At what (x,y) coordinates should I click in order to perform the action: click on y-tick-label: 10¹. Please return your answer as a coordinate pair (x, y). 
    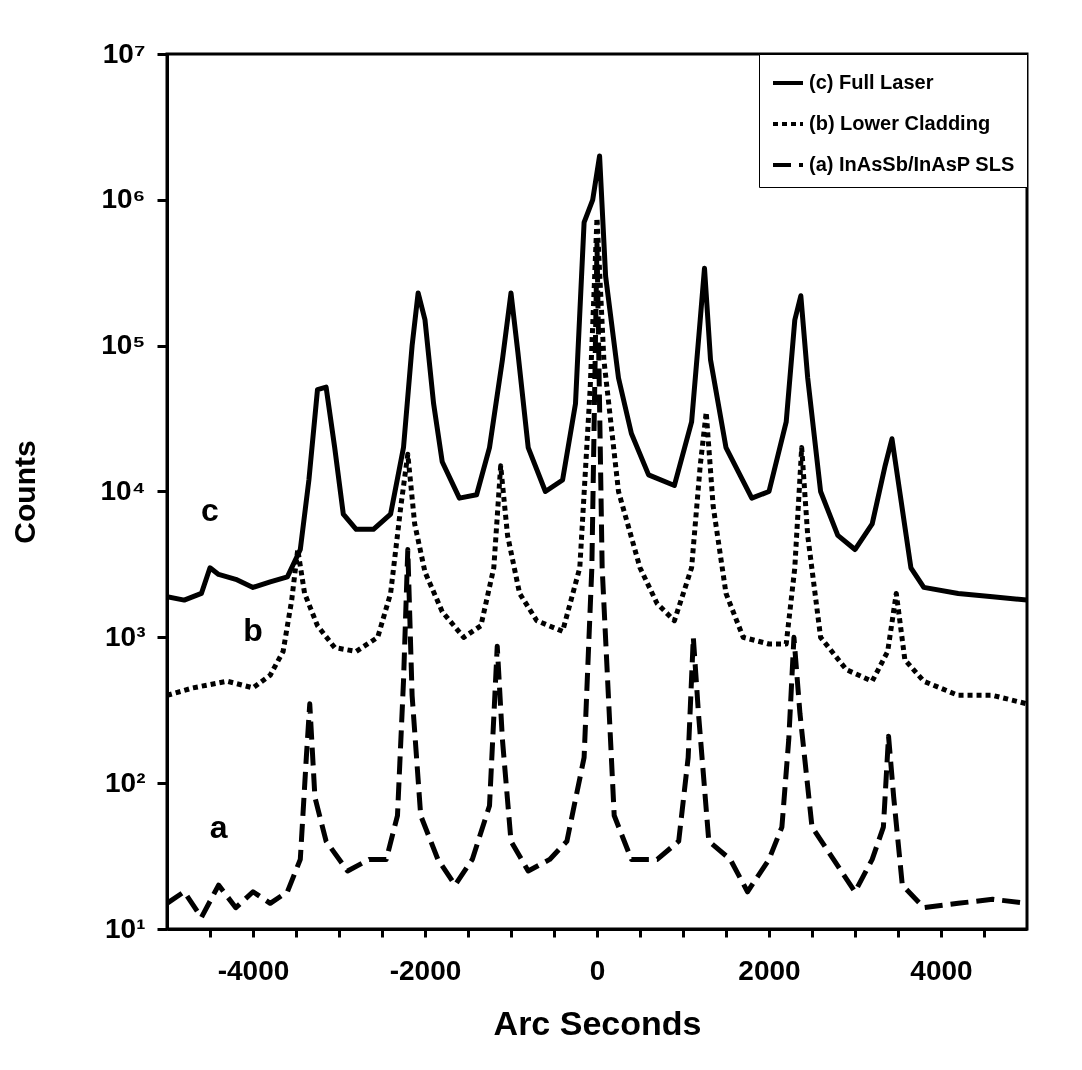
    Looking at the image, I should click on (125, 928).